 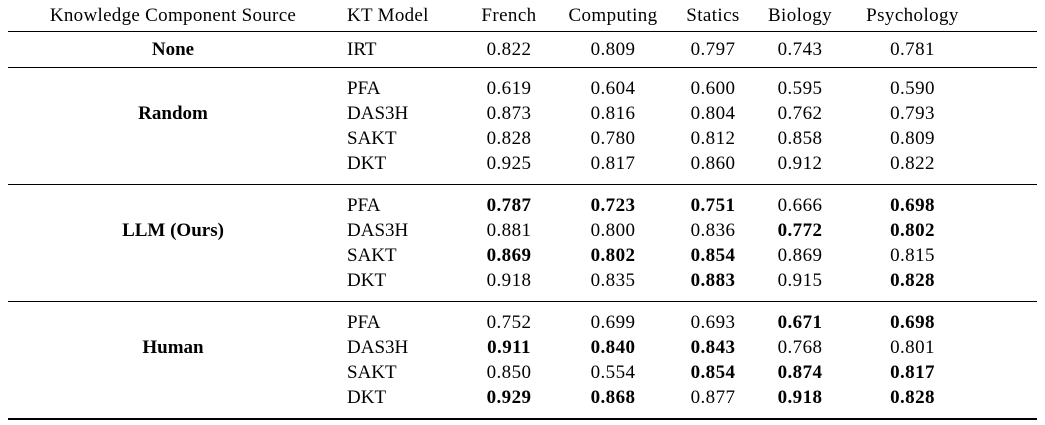 What do you see at coordinates (713, 347) in the screenshot?
I see `value-cell: 0.843` at bounding box center [713, 347].